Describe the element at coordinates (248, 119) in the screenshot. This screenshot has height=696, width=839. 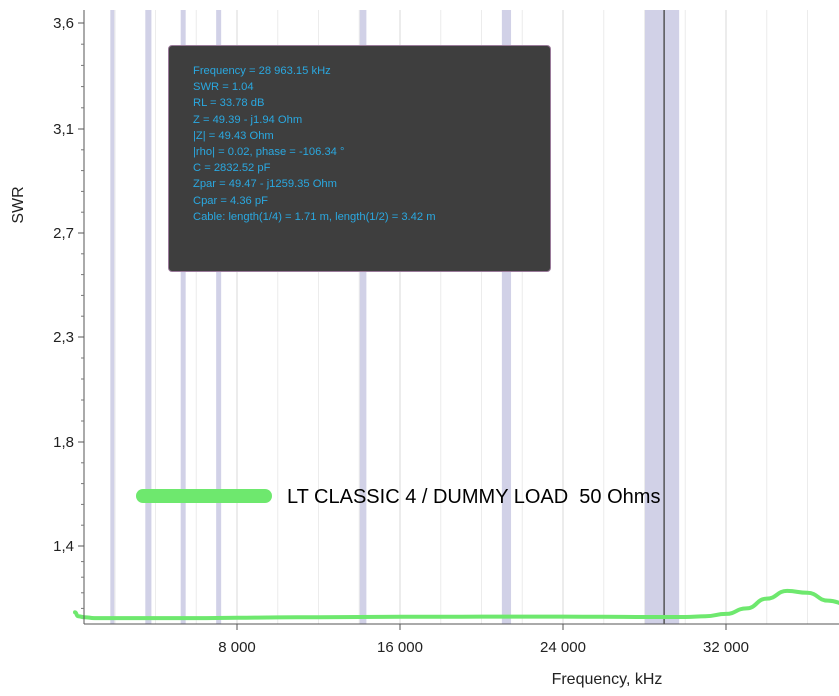
I see `tooltip-line: Z = 49.39 - j1.94 Ohm` at that location.